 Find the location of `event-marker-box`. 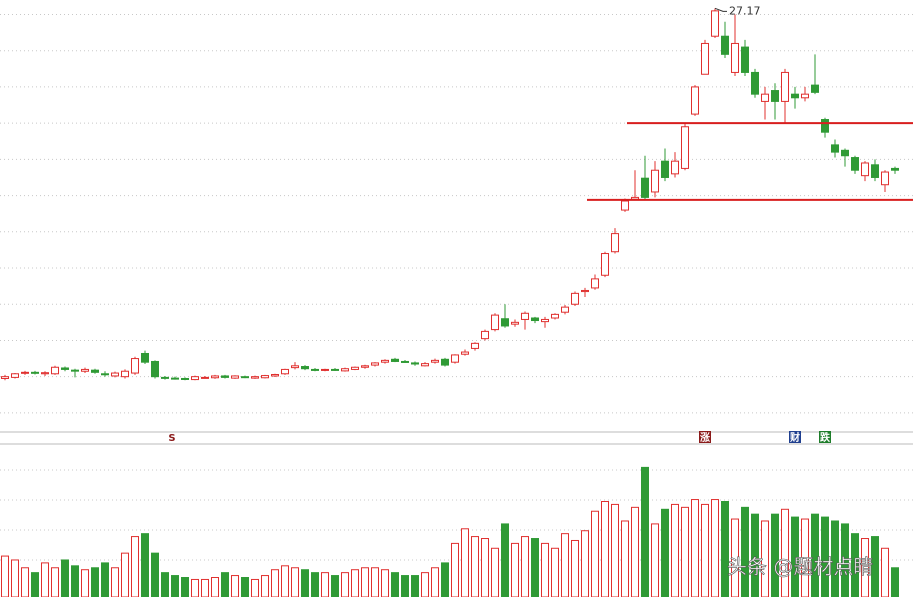

event-marker-box is located at coordinates (825, 437).